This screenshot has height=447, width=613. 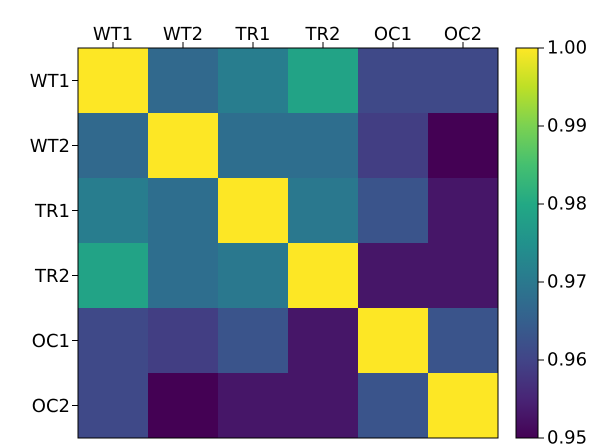 I want to click on y-tick-label: OC1, so click(x=51, y=341).